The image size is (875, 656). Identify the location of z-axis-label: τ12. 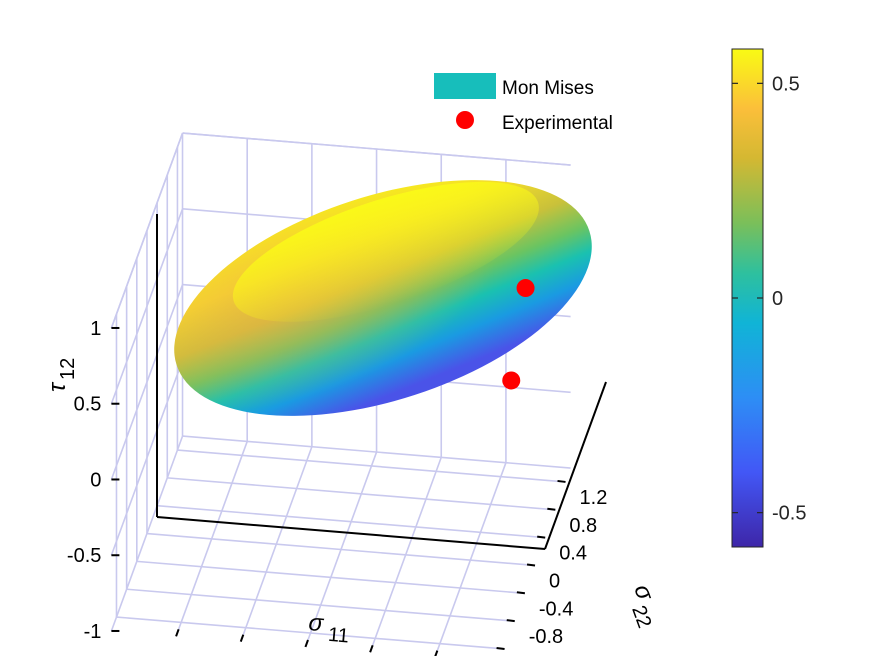
(61, 375).